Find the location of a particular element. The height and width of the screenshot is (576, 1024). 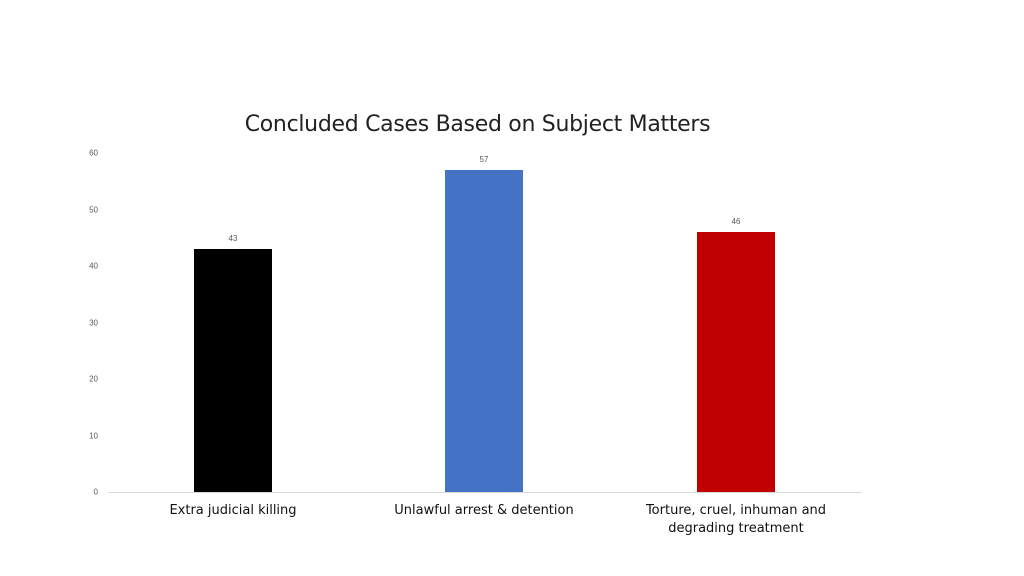

y-tick-40: 40 is located at coordinates (93, 266).